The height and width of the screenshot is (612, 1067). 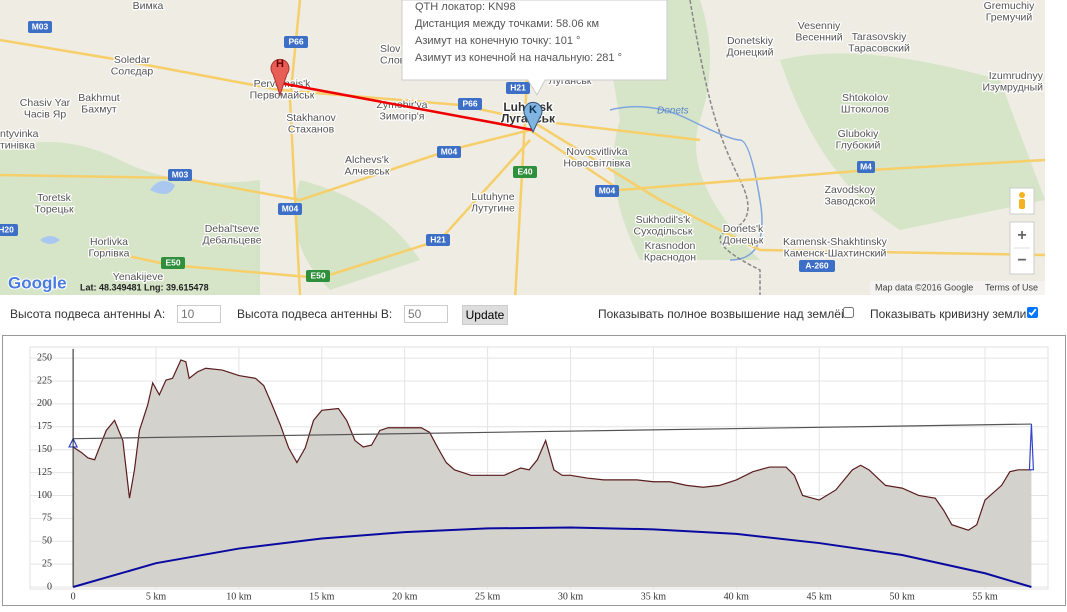 I want to click on place-label: Тарасовский, so click(x=879, y=48).